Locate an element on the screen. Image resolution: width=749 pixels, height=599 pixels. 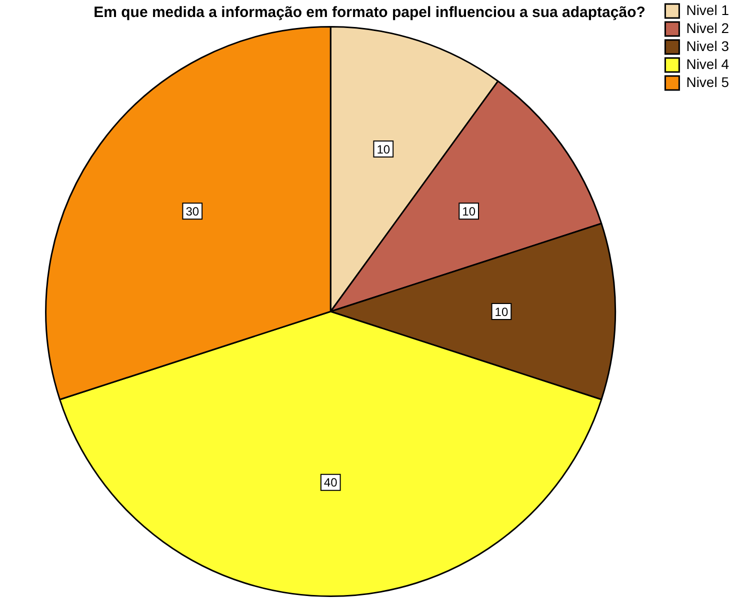
chart-title: Em que medida a informação em formato papel influenciou a sua adaptação? is located at coordinates (370, 13).